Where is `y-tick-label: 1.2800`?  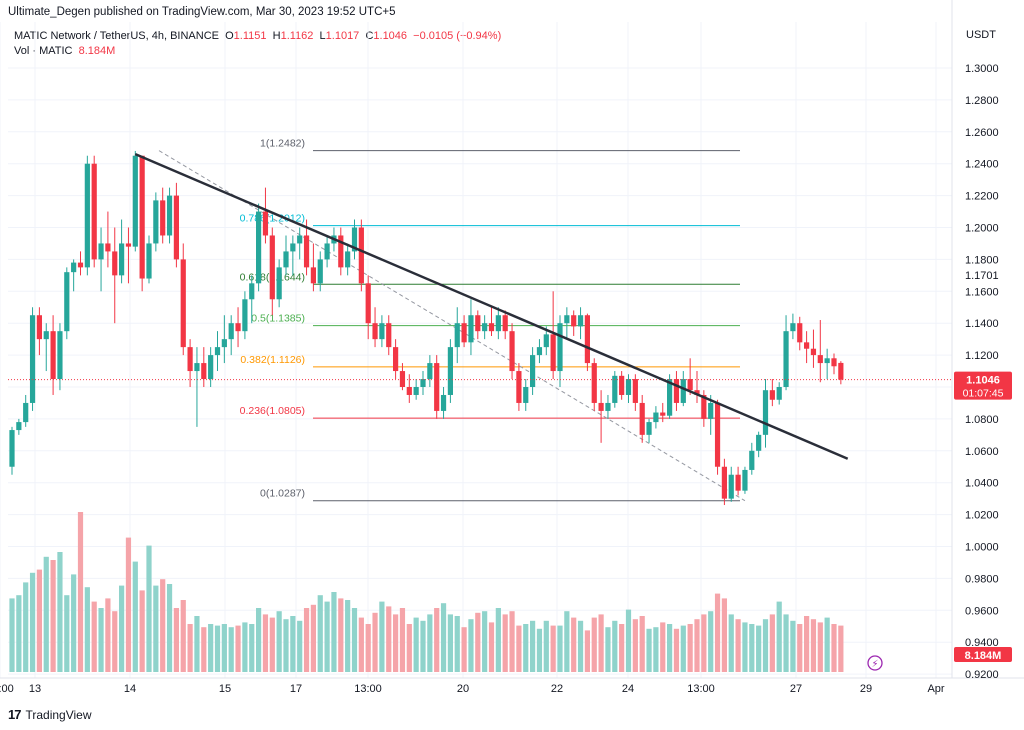
y-tick-label: 1.2800 is located at coordinates (982, 101).